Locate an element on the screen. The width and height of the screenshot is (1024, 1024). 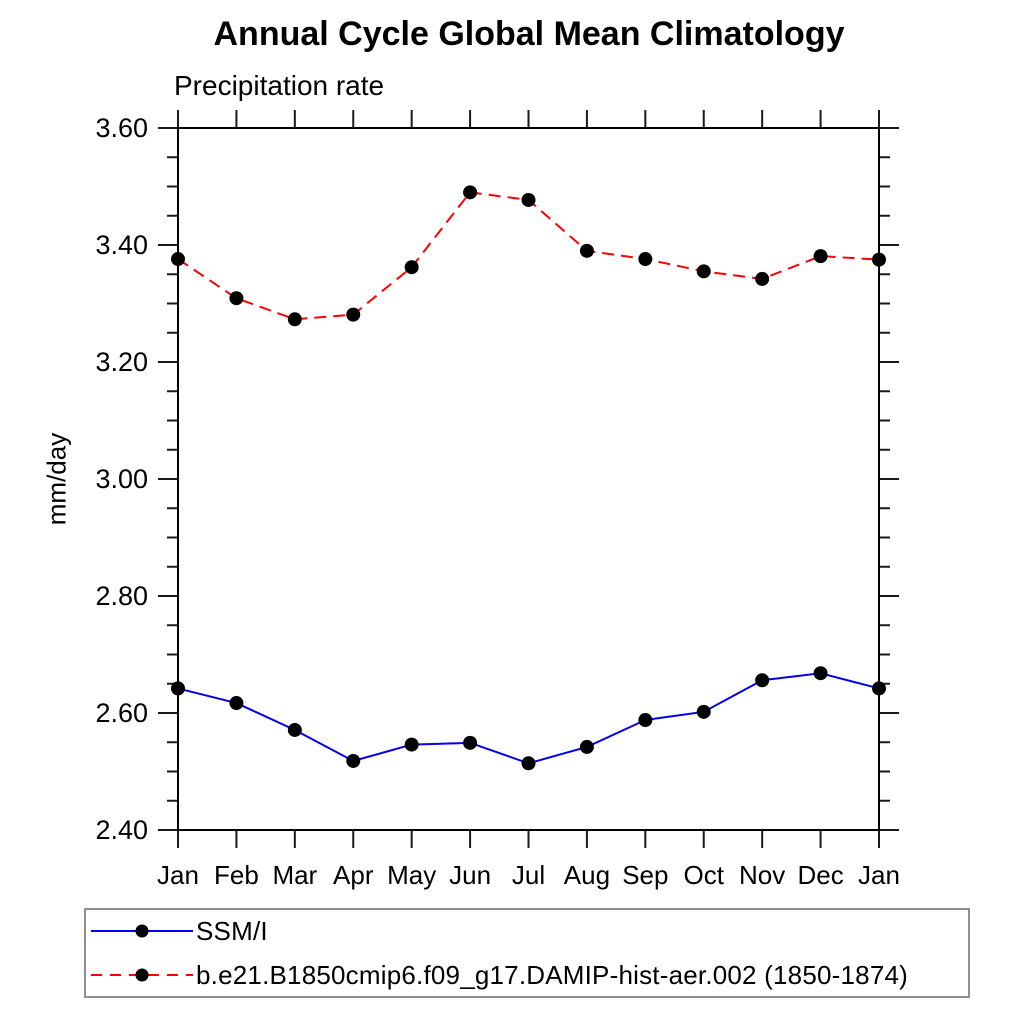
x-tick-labels: Jan Feb Mar Apr May Jun Jul Aug Sep Oct Nov Dec Jan is located at coordinates (528, 875).